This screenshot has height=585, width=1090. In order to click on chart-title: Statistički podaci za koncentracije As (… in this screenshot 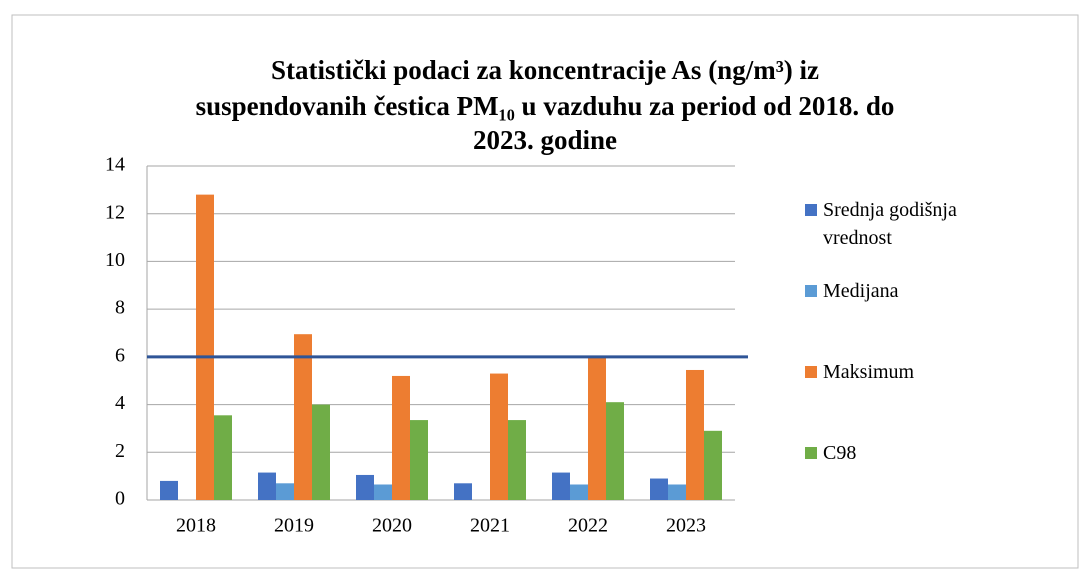, I will do `click(545, 70)`.